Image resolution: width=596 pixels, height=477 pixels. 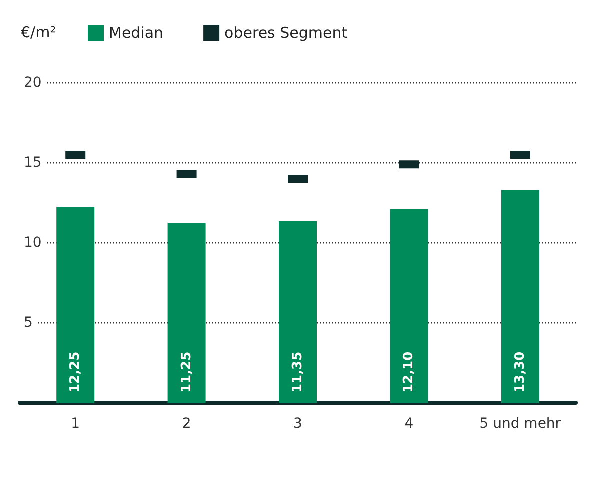 I want to click on y-tick-label: 20, so click(x=33, y=83).